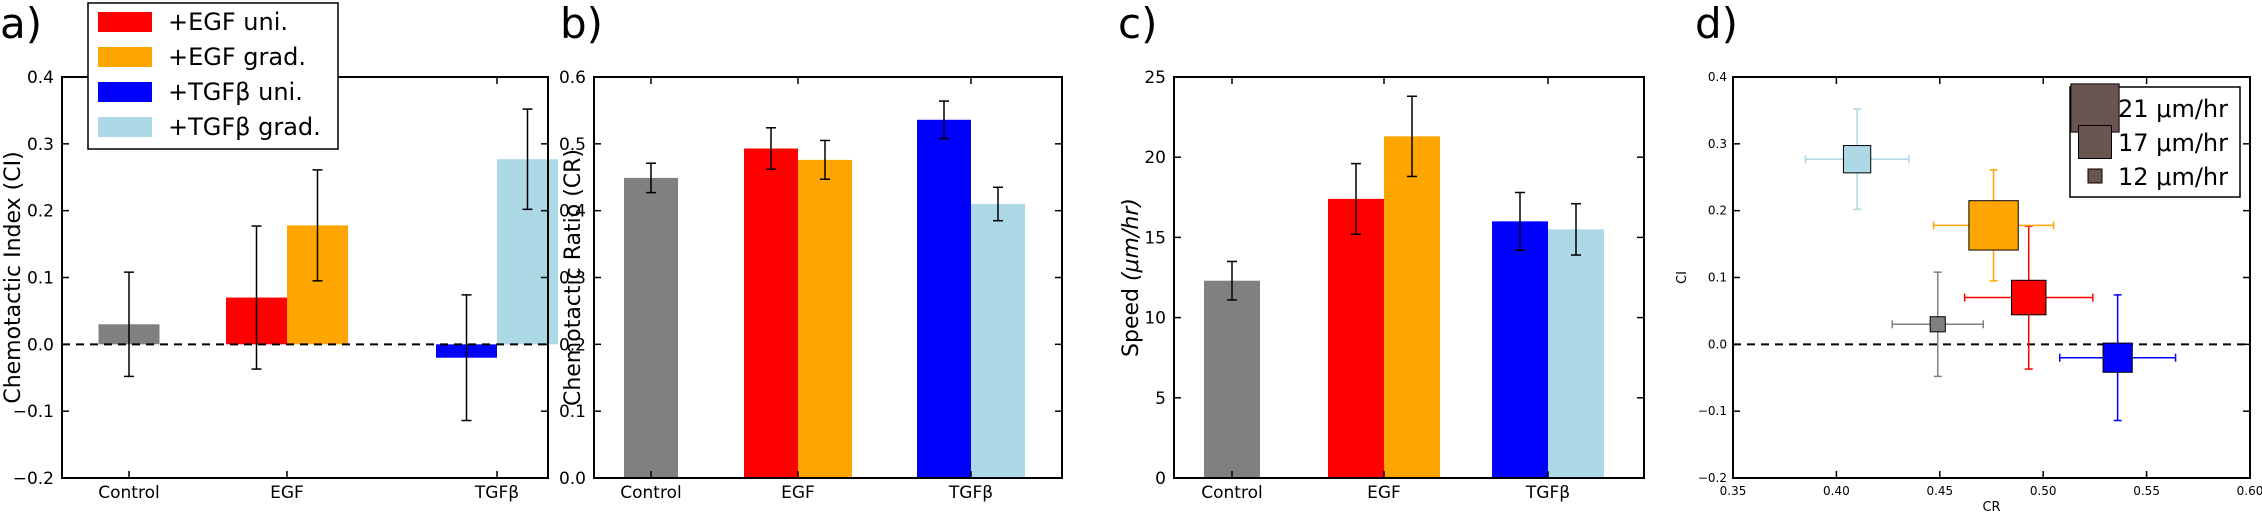 The width and height of the screenshot is (2262, 512). I want to click on y-tick-label: 0.6, so click(572, 78).